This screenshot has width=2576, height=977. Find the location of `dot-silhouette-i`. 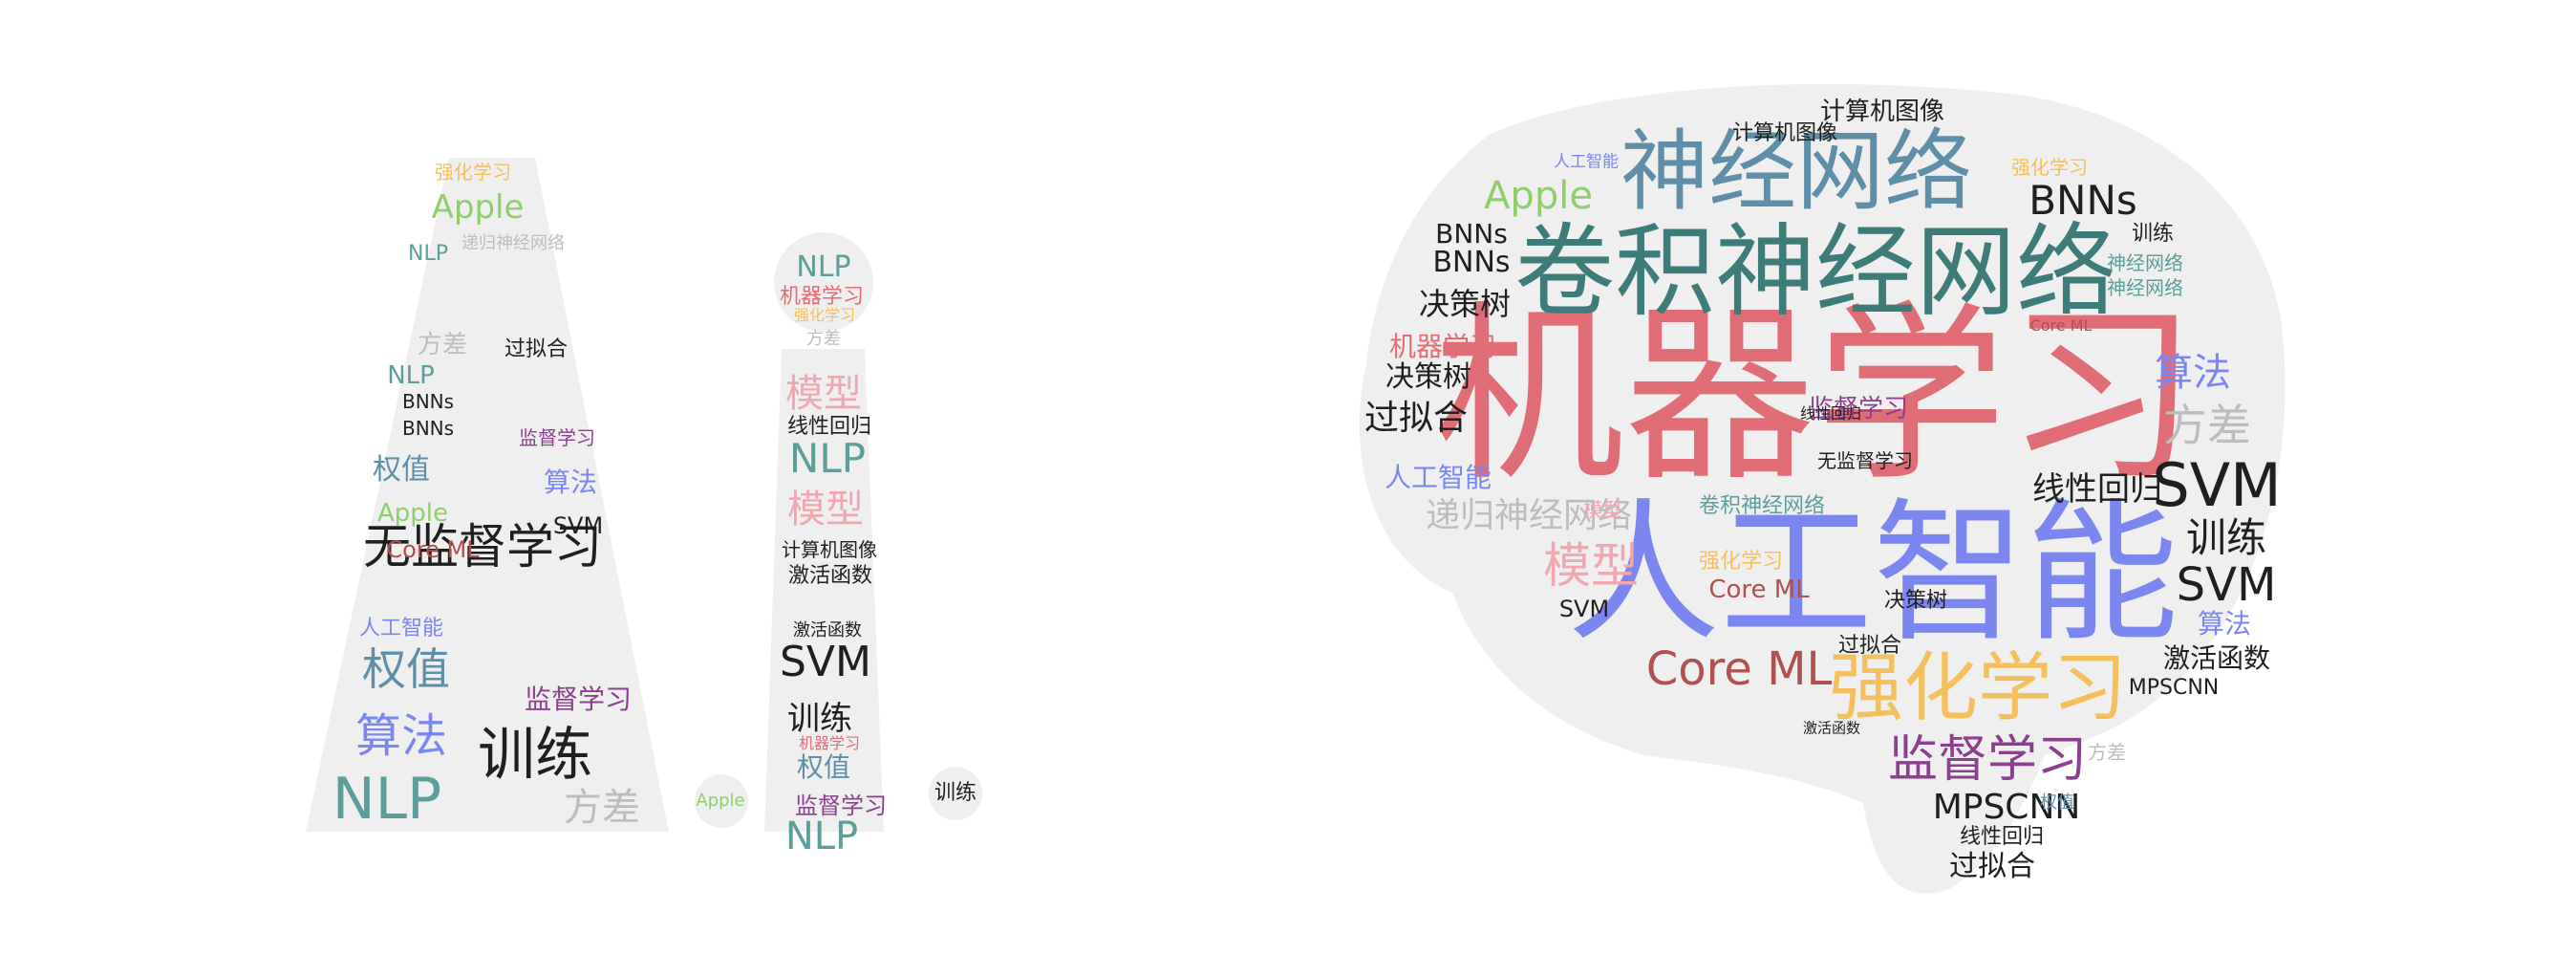

dot-silhouette-i is located at coordinates (955, 793).